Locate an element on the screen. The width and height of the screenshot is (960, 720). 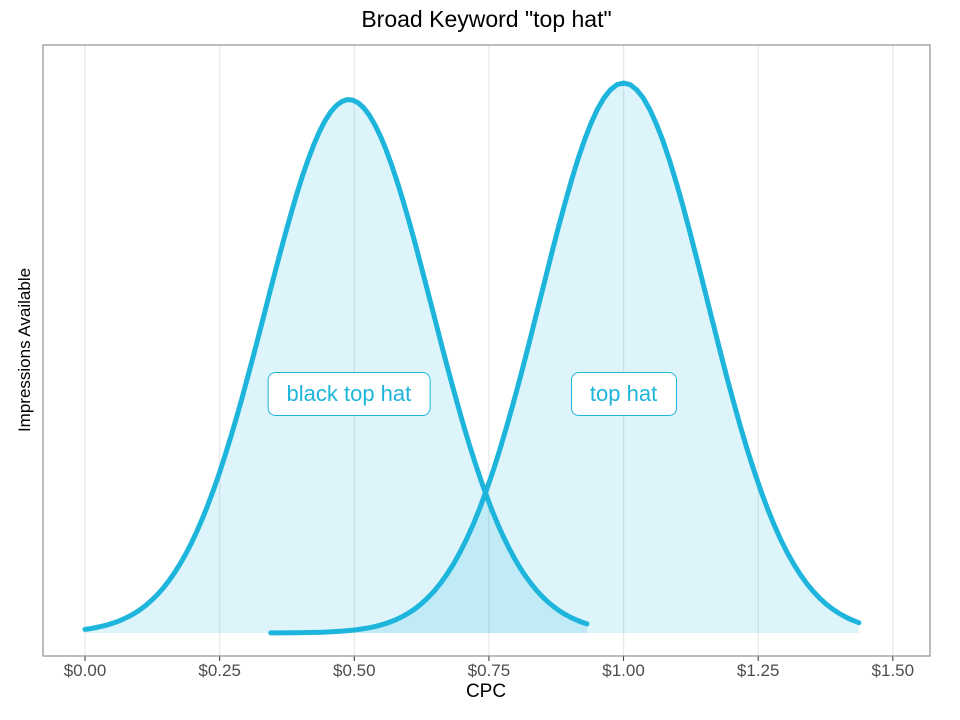
curve-annotation-top-hat: top hat is located at coordinates (623, 393).